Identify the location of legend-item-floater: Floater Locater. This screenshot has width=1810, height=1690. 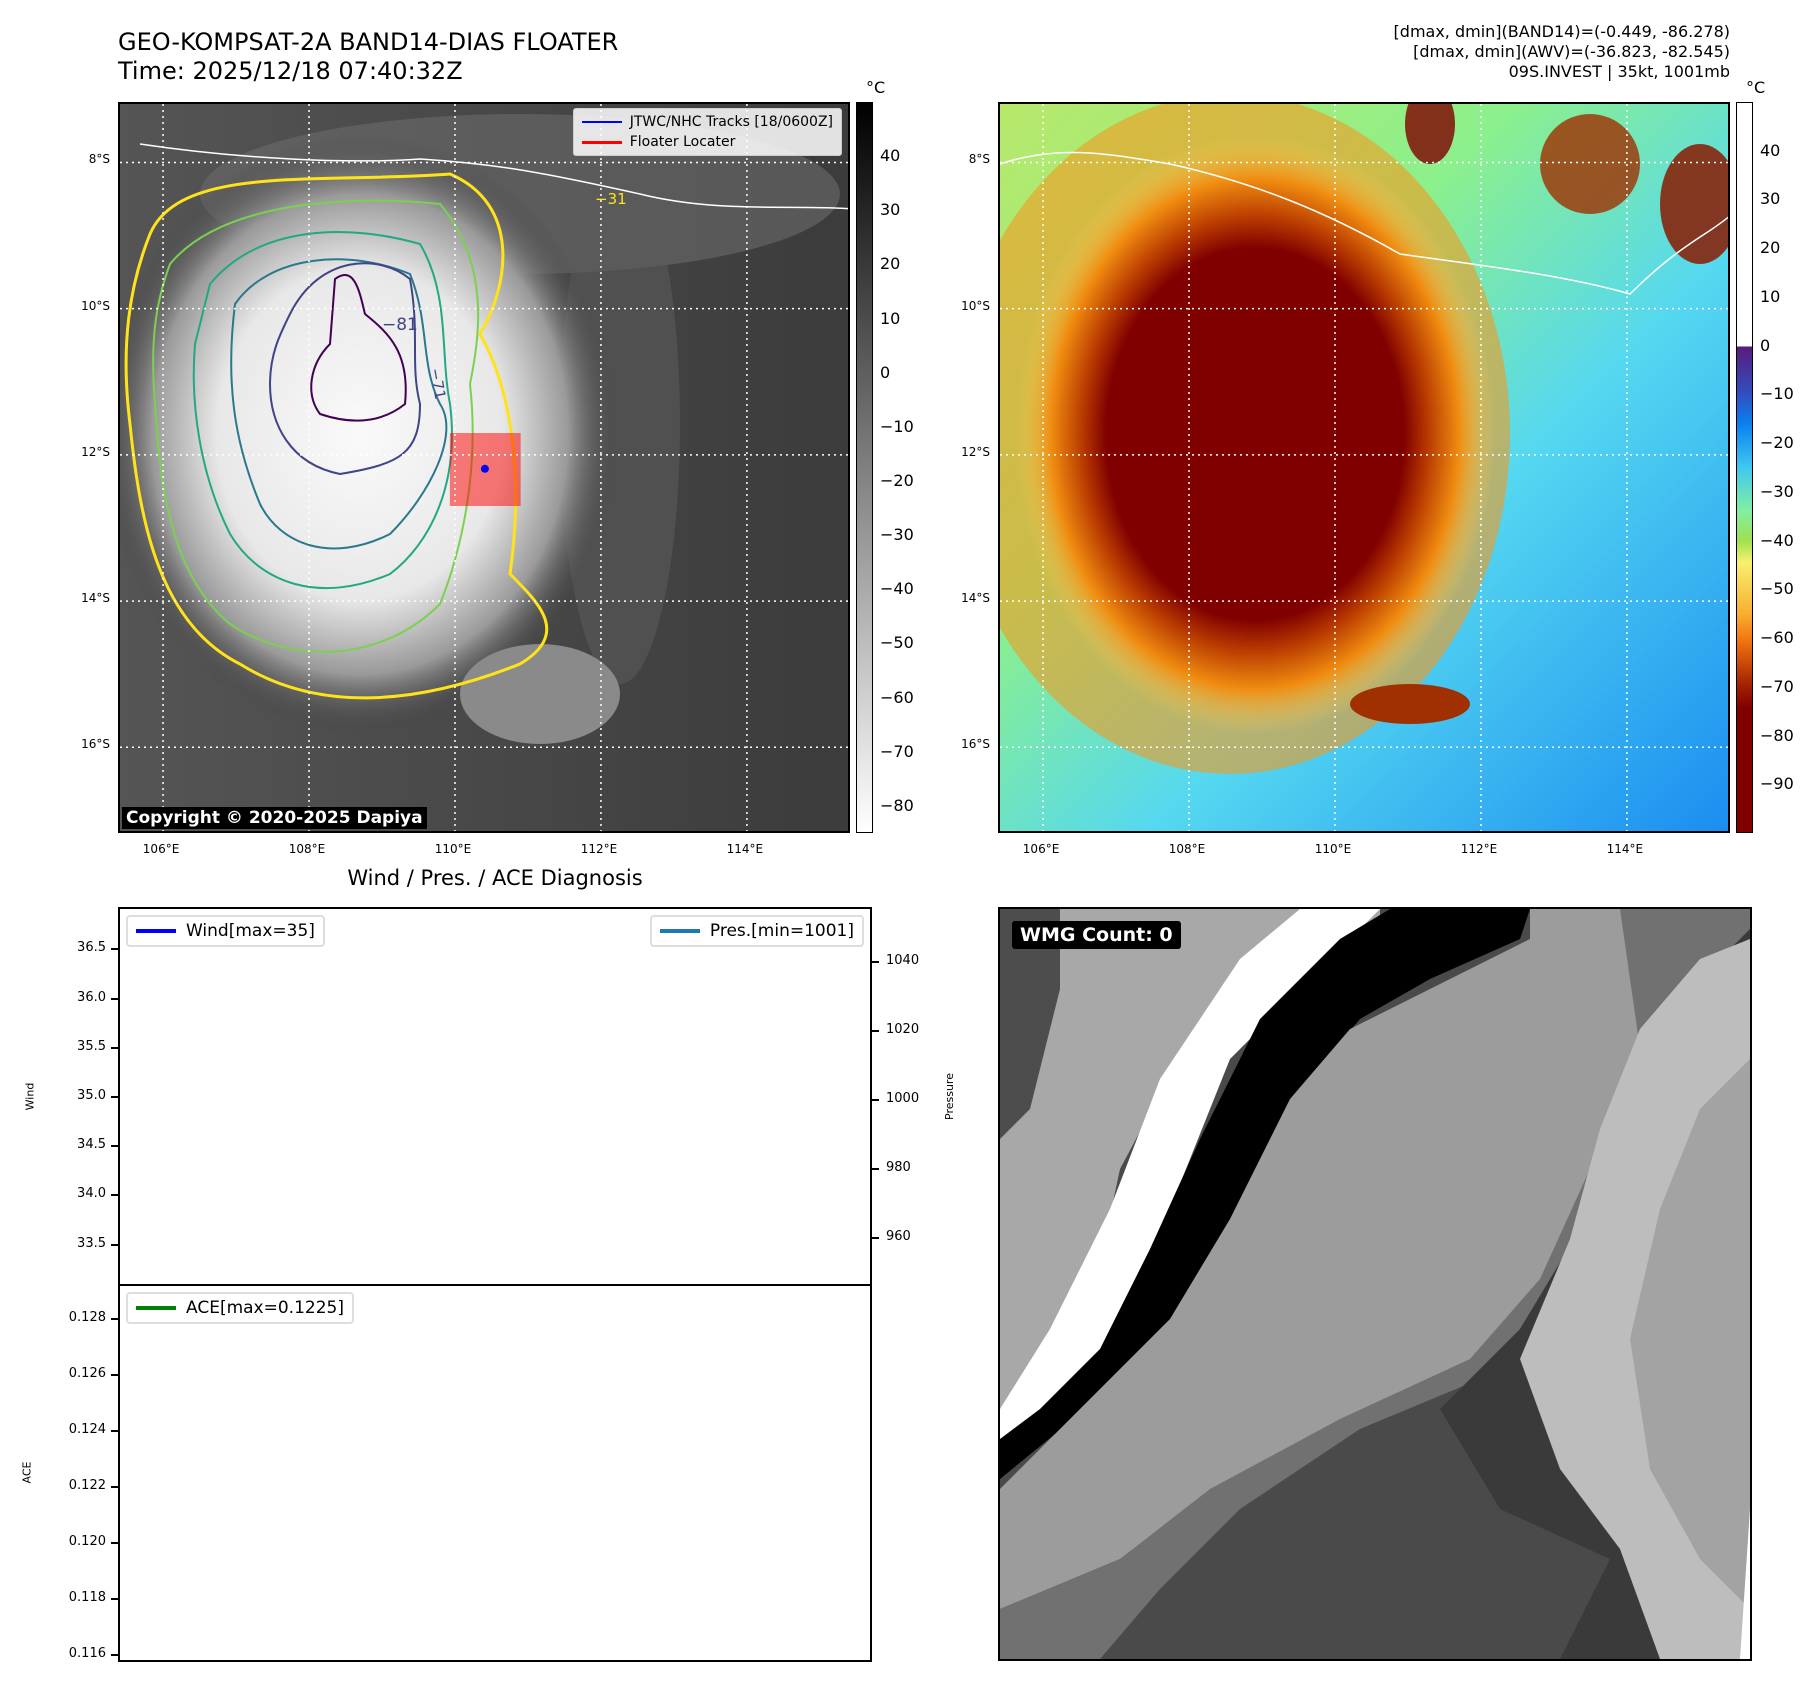
(707, 142).